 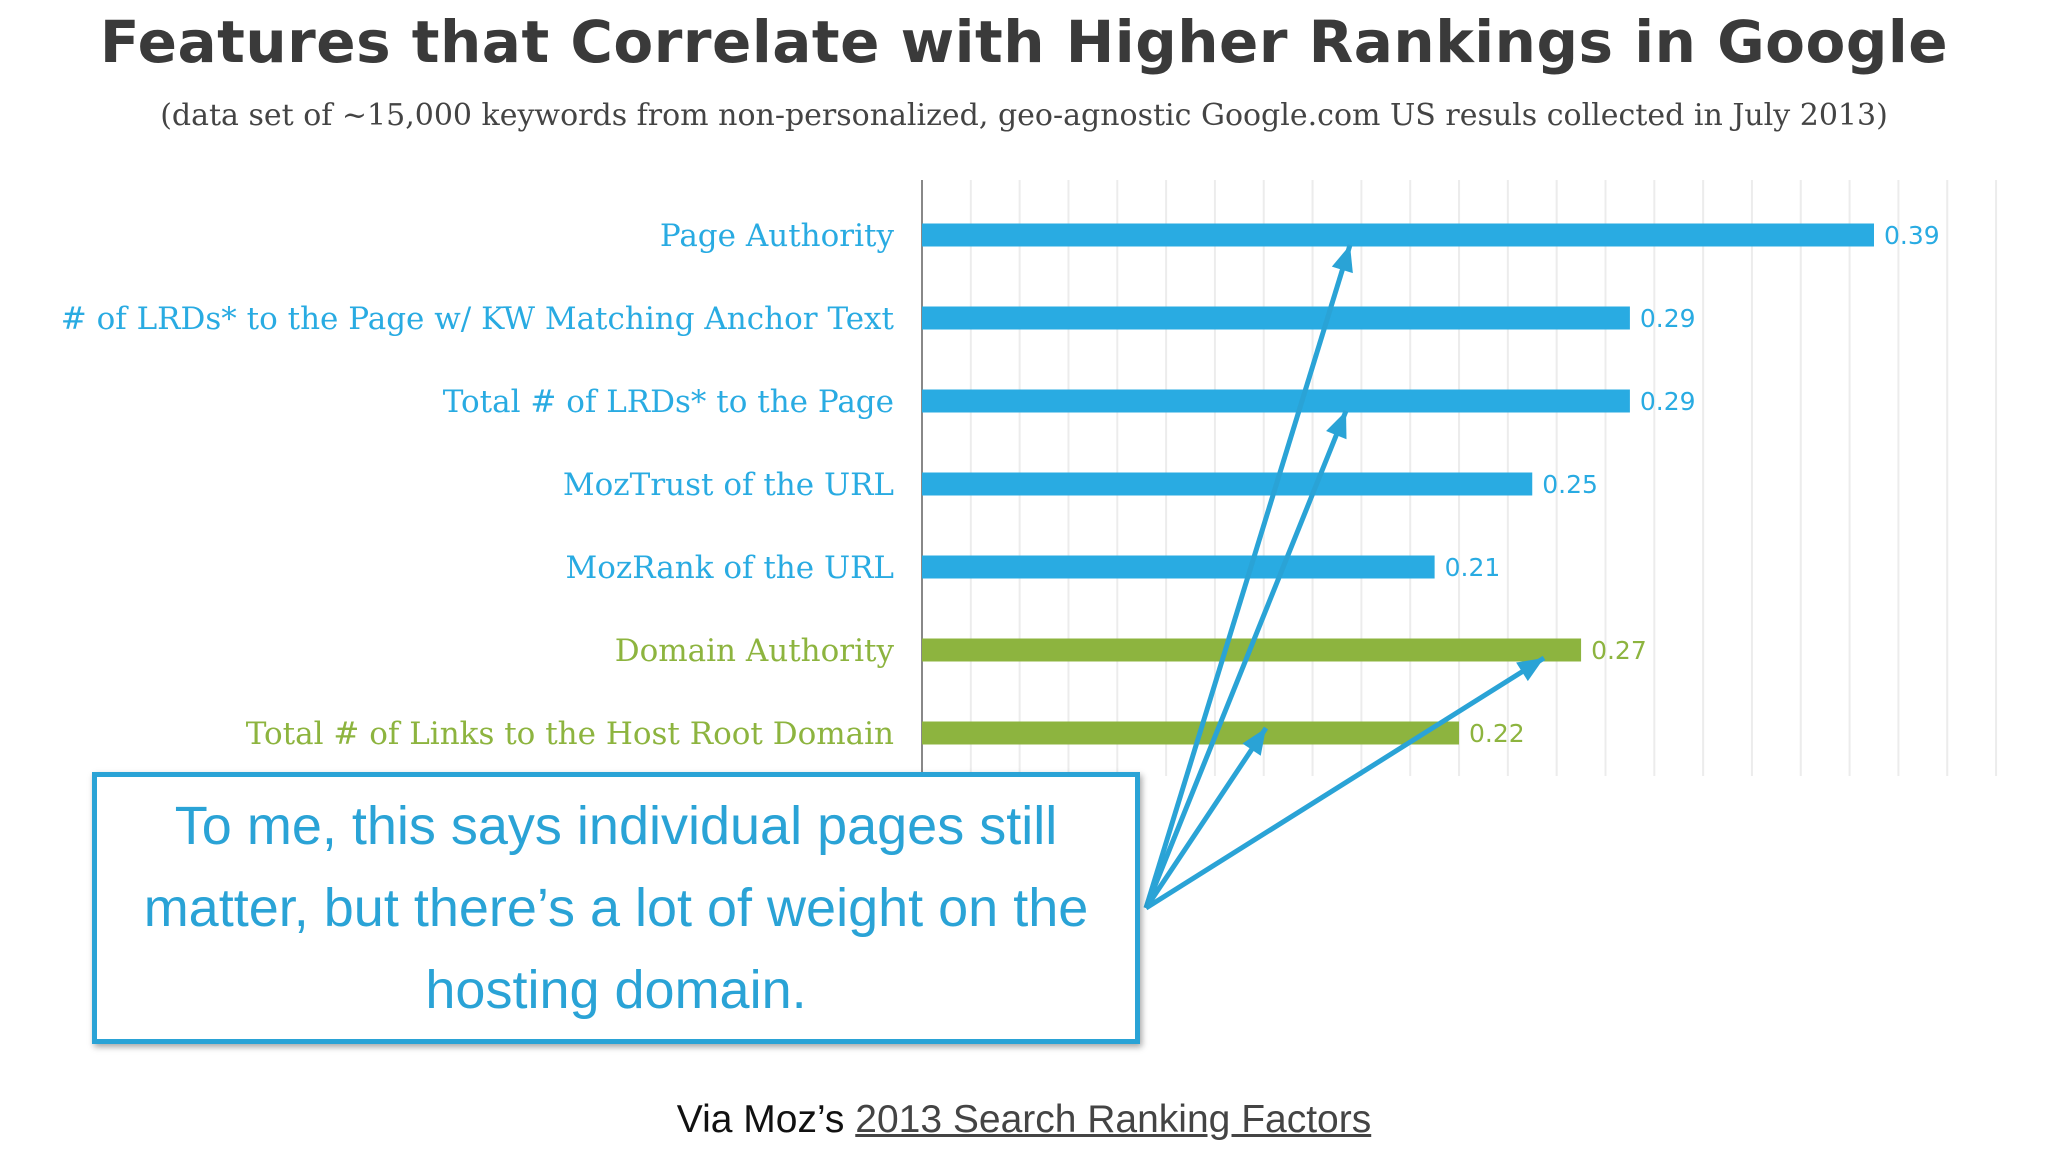 I want to click on category-label-1: Page Authority, so click(x=777, y=236).